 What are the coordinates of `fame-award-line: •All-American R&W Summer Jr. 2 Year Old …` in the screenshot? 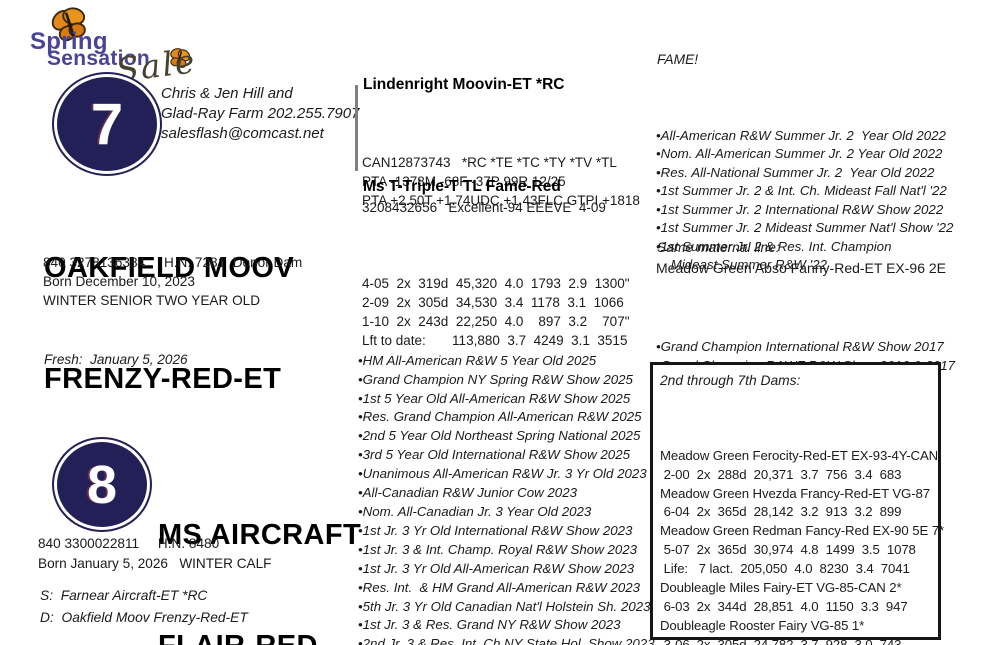 It's located at (801, 135).